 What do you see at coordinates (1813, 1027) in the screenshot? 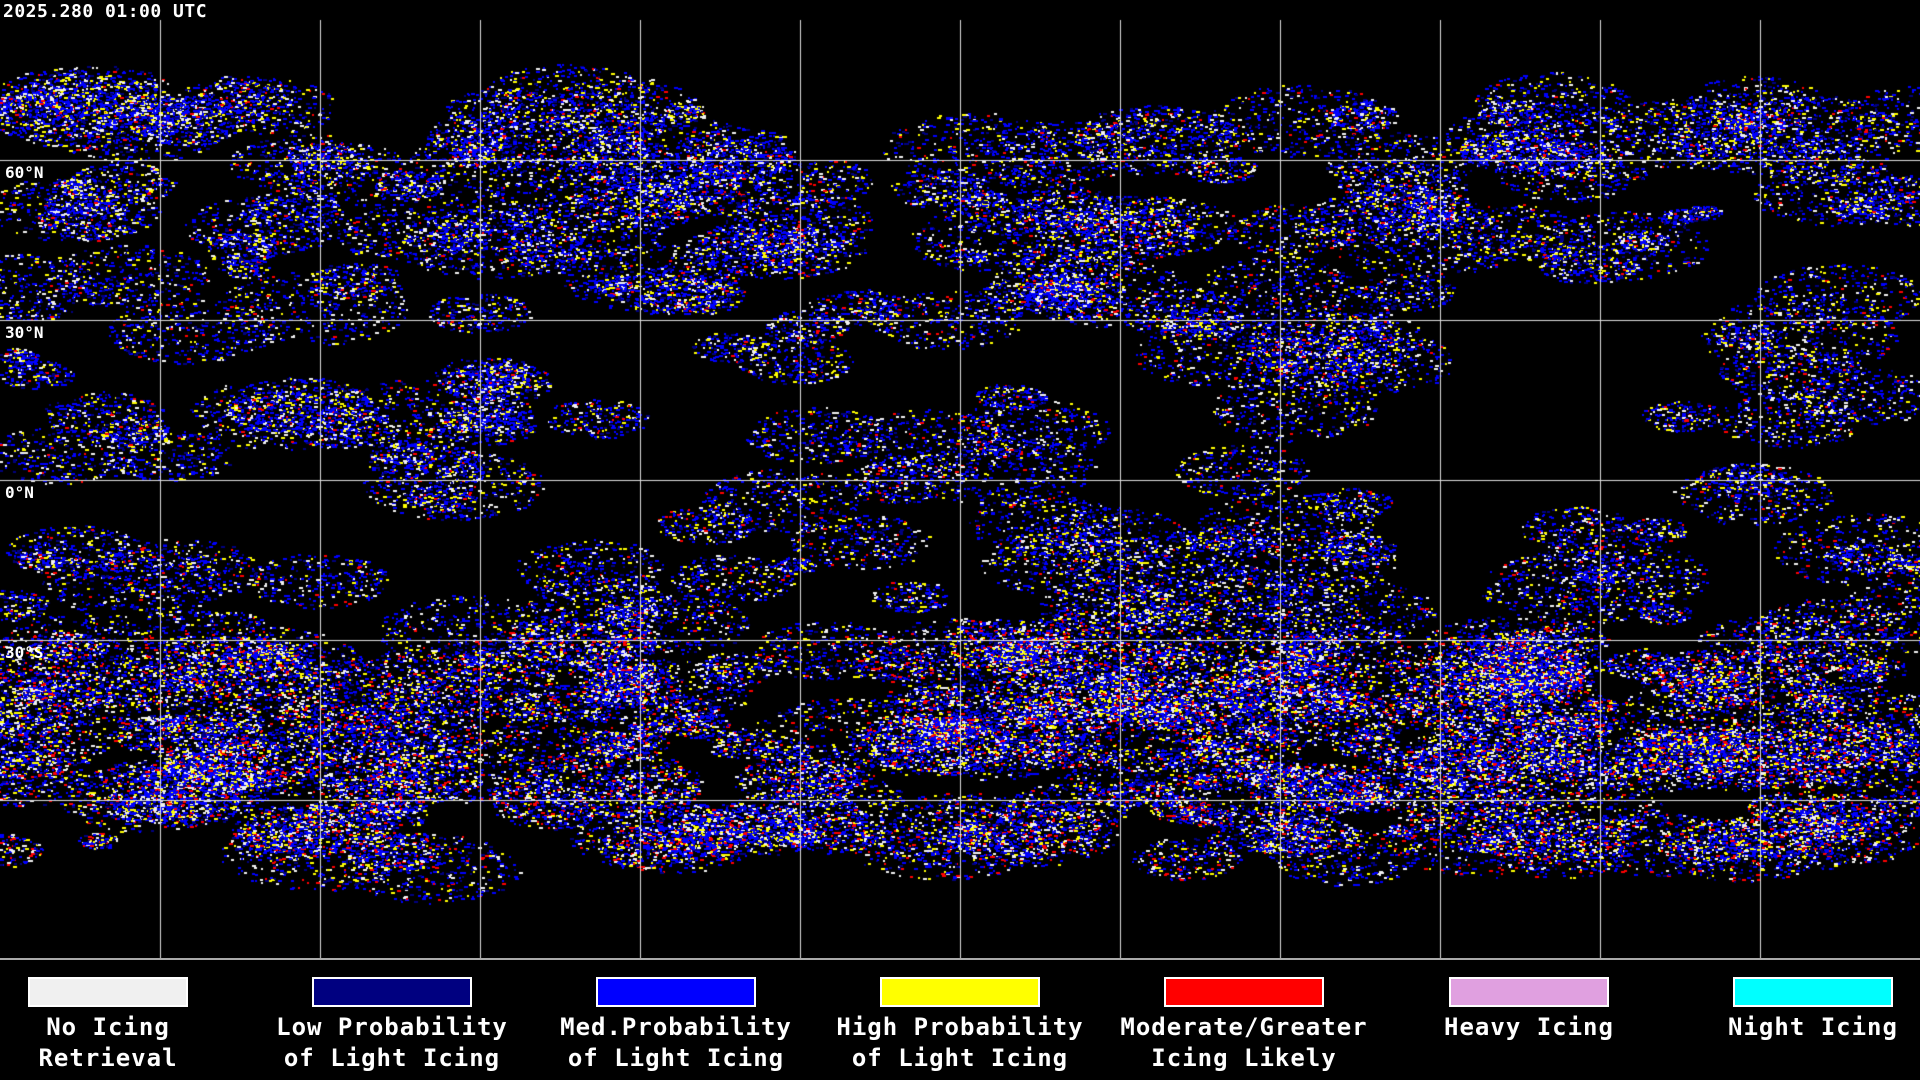
I see `legend-label: Night Icing` at bounding box center [1813, 1027].